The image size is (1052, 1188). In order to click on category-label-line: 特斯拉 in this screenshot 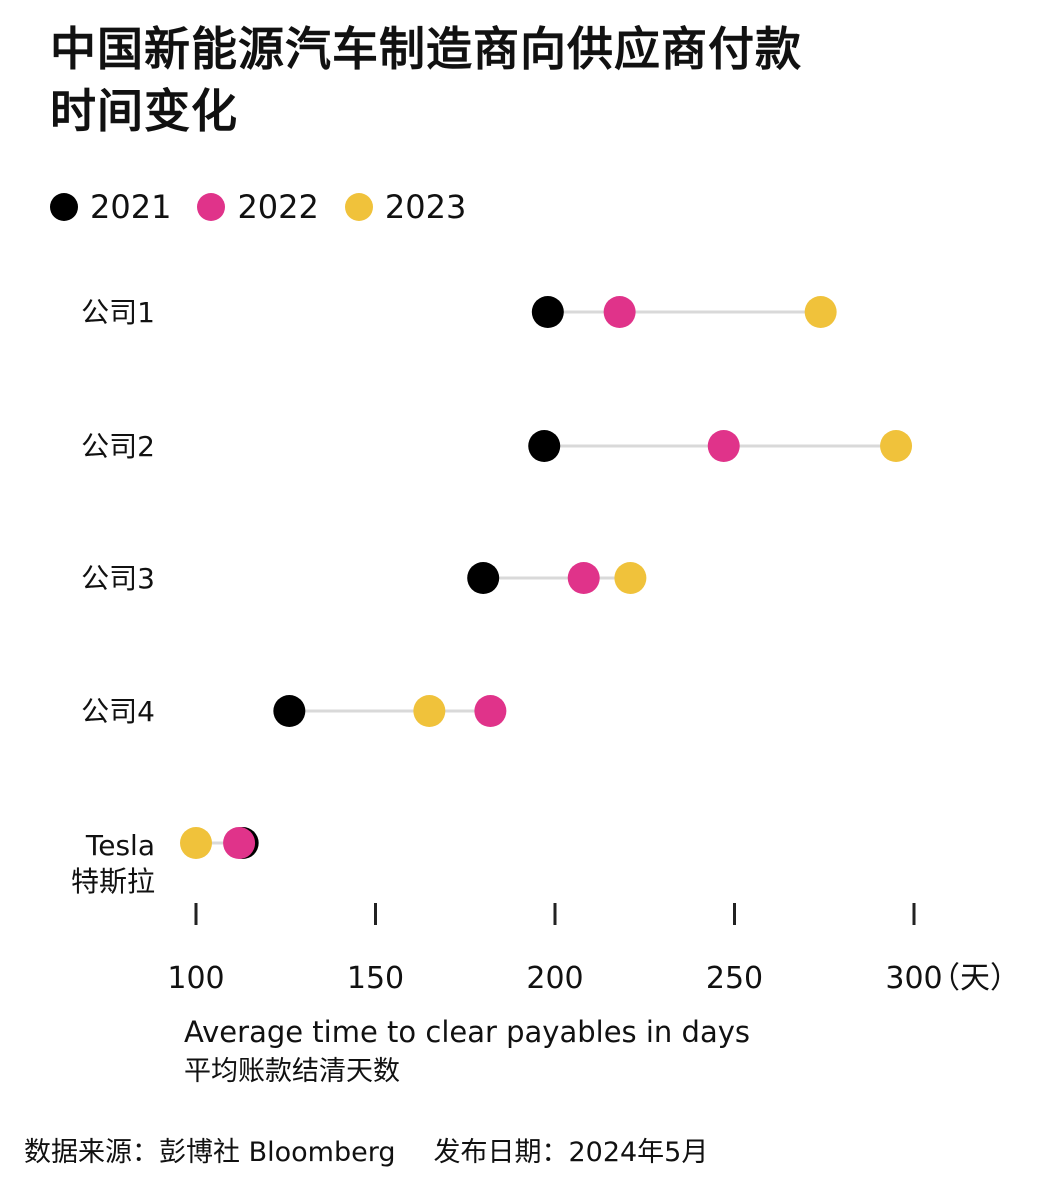, I will do `click(113, 881)`.